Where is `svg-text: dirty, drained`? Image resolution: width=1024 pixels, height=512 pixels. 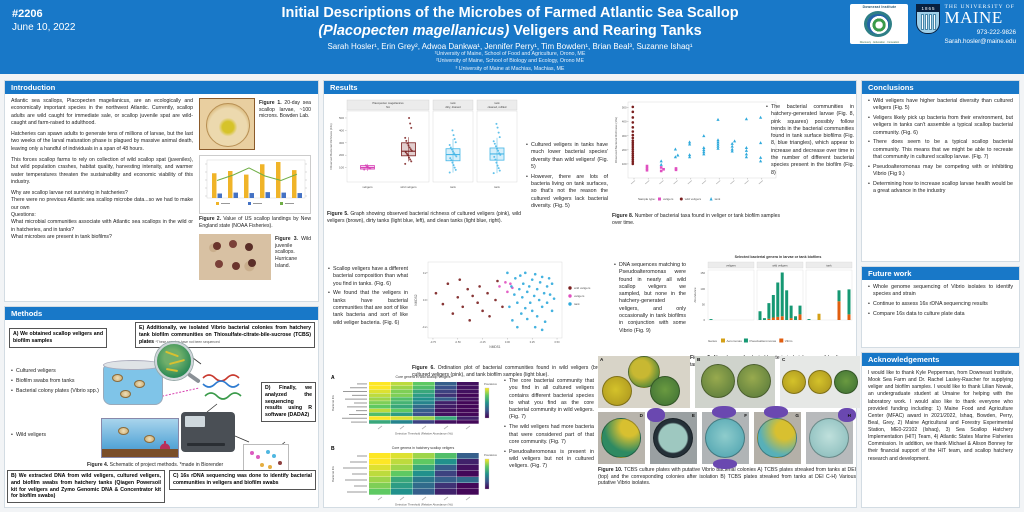 svg-text: dirty, drained is located at coordinates (453, 107).